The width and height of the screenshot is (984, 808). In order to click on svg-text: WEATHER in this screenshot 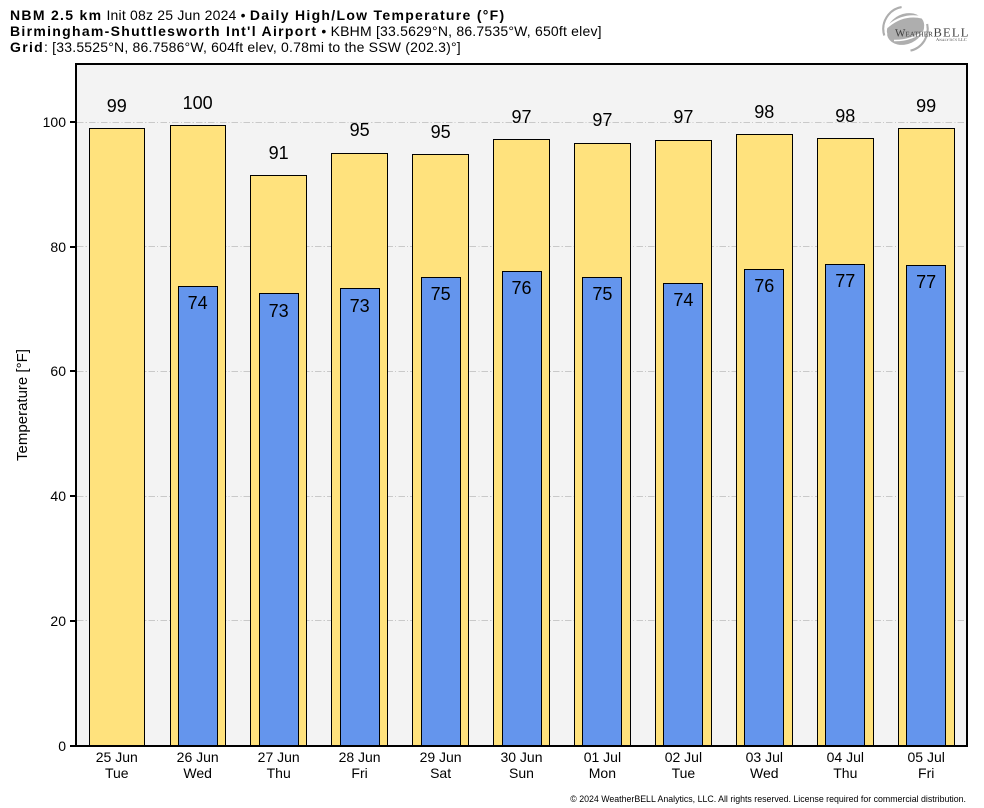, I will do `click(914, 34)`.